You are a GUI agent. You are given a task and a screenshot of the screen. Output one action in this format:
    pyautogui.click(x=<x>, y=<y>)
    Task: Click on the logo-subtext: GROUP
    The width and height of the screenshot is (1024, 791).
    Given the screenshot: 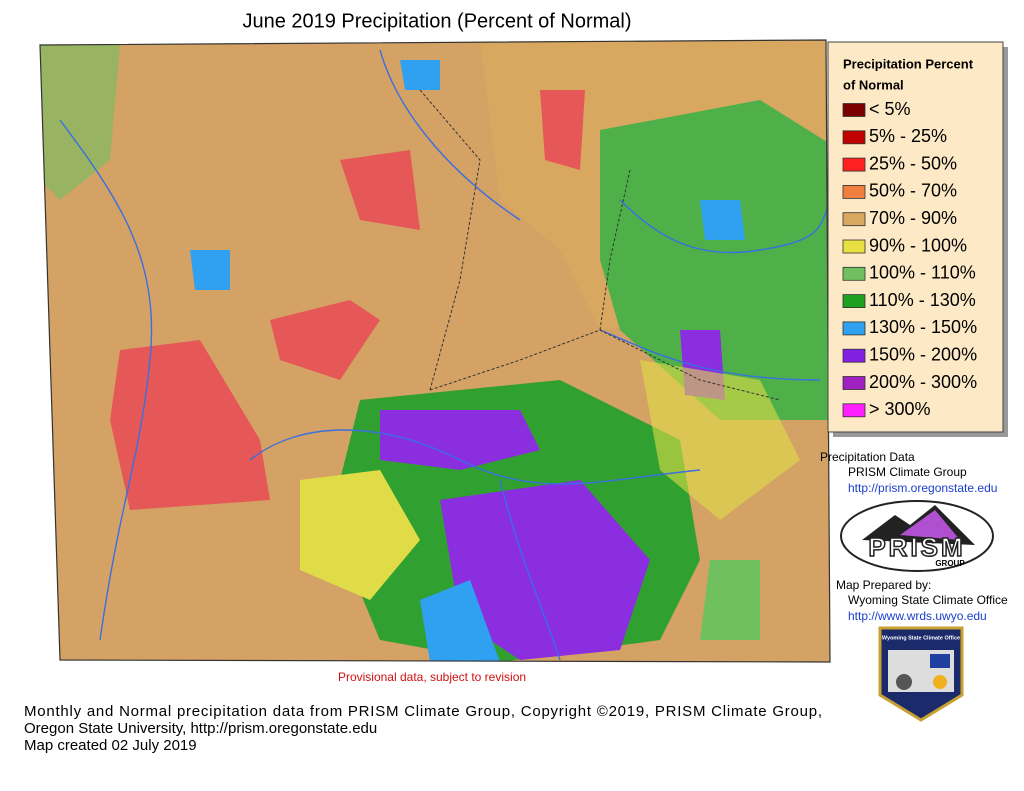 What is the action you would take?
    pyautogui.click(x=950, y=563)
    